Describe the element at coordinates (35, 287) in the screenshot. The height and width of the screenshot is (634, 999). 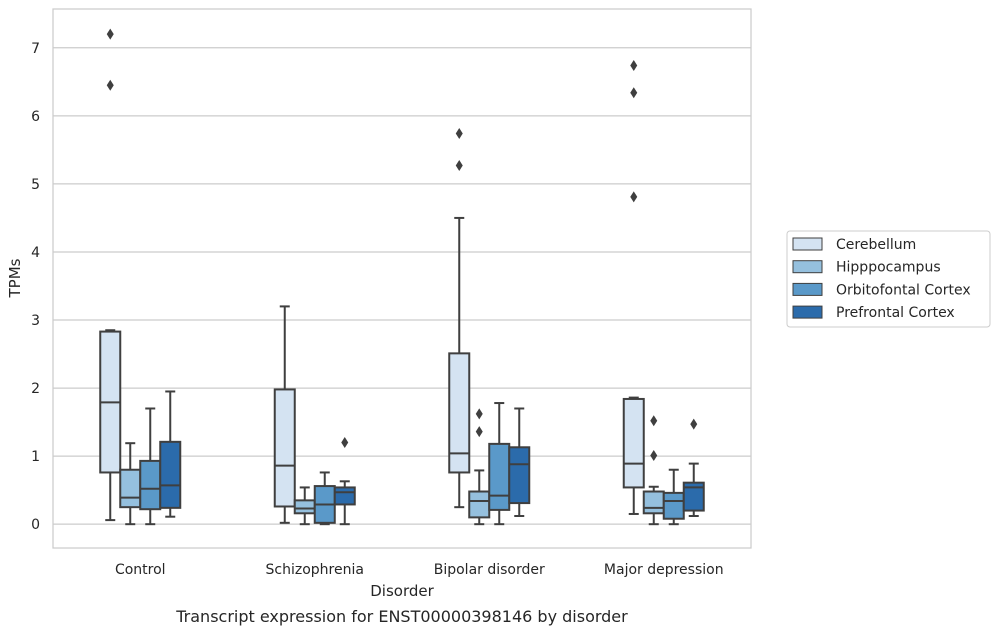
I see `y-axis-ticks: 0 1 2 3 4 5 6 7` at that location.